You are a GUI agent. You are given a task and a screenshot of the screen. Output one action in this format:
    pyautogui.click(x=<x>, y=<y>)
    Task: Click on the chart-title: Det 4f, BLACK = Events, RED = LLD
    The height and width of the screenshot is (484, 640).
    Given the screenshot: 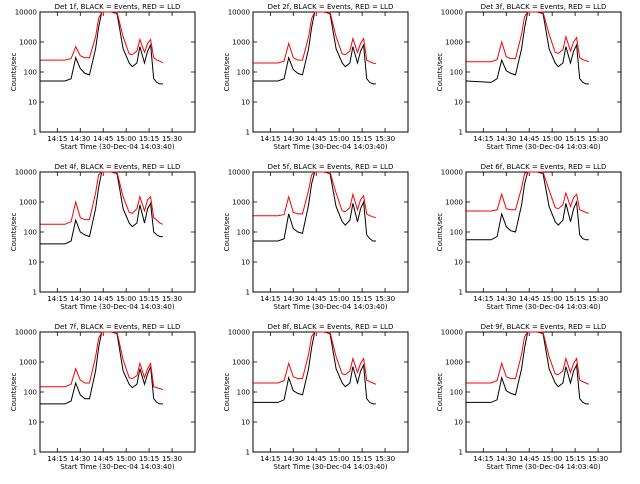 What is the action you would take?
    pyautogui.click(x=118, y=167)
    